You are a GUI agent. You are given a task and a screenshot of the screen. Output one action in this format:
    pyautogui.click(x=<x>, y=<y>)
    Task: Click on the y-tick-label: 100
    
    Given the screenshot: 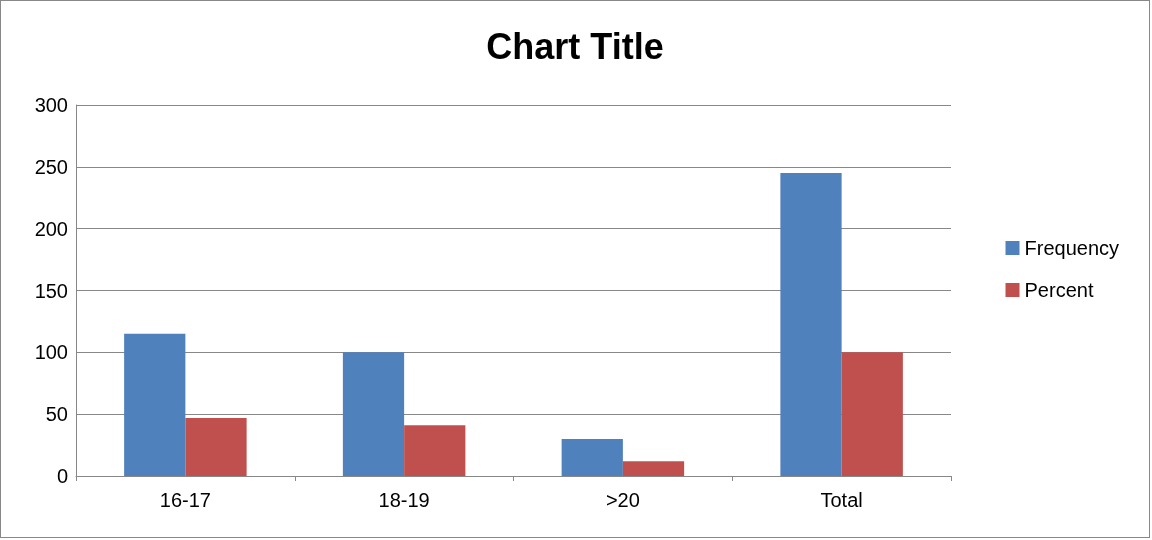 What is the action you would take?
    pyautogui.click(x=51, y=352)
    